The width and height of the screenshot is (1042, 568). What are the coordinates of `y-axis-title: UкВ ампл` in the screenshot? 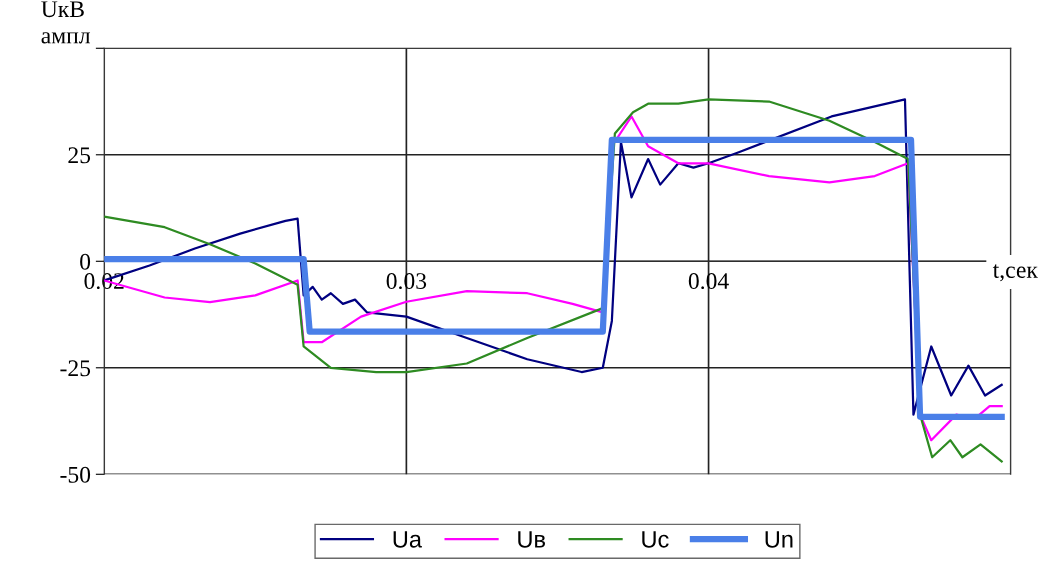 It's located at (66, 22).